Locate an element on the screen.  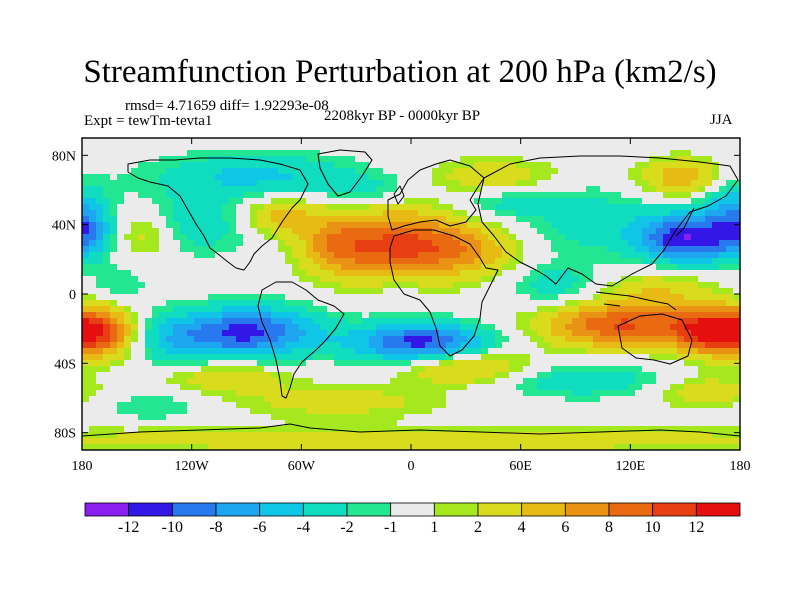
season-label: JJA is located at coordinates (721, 120).